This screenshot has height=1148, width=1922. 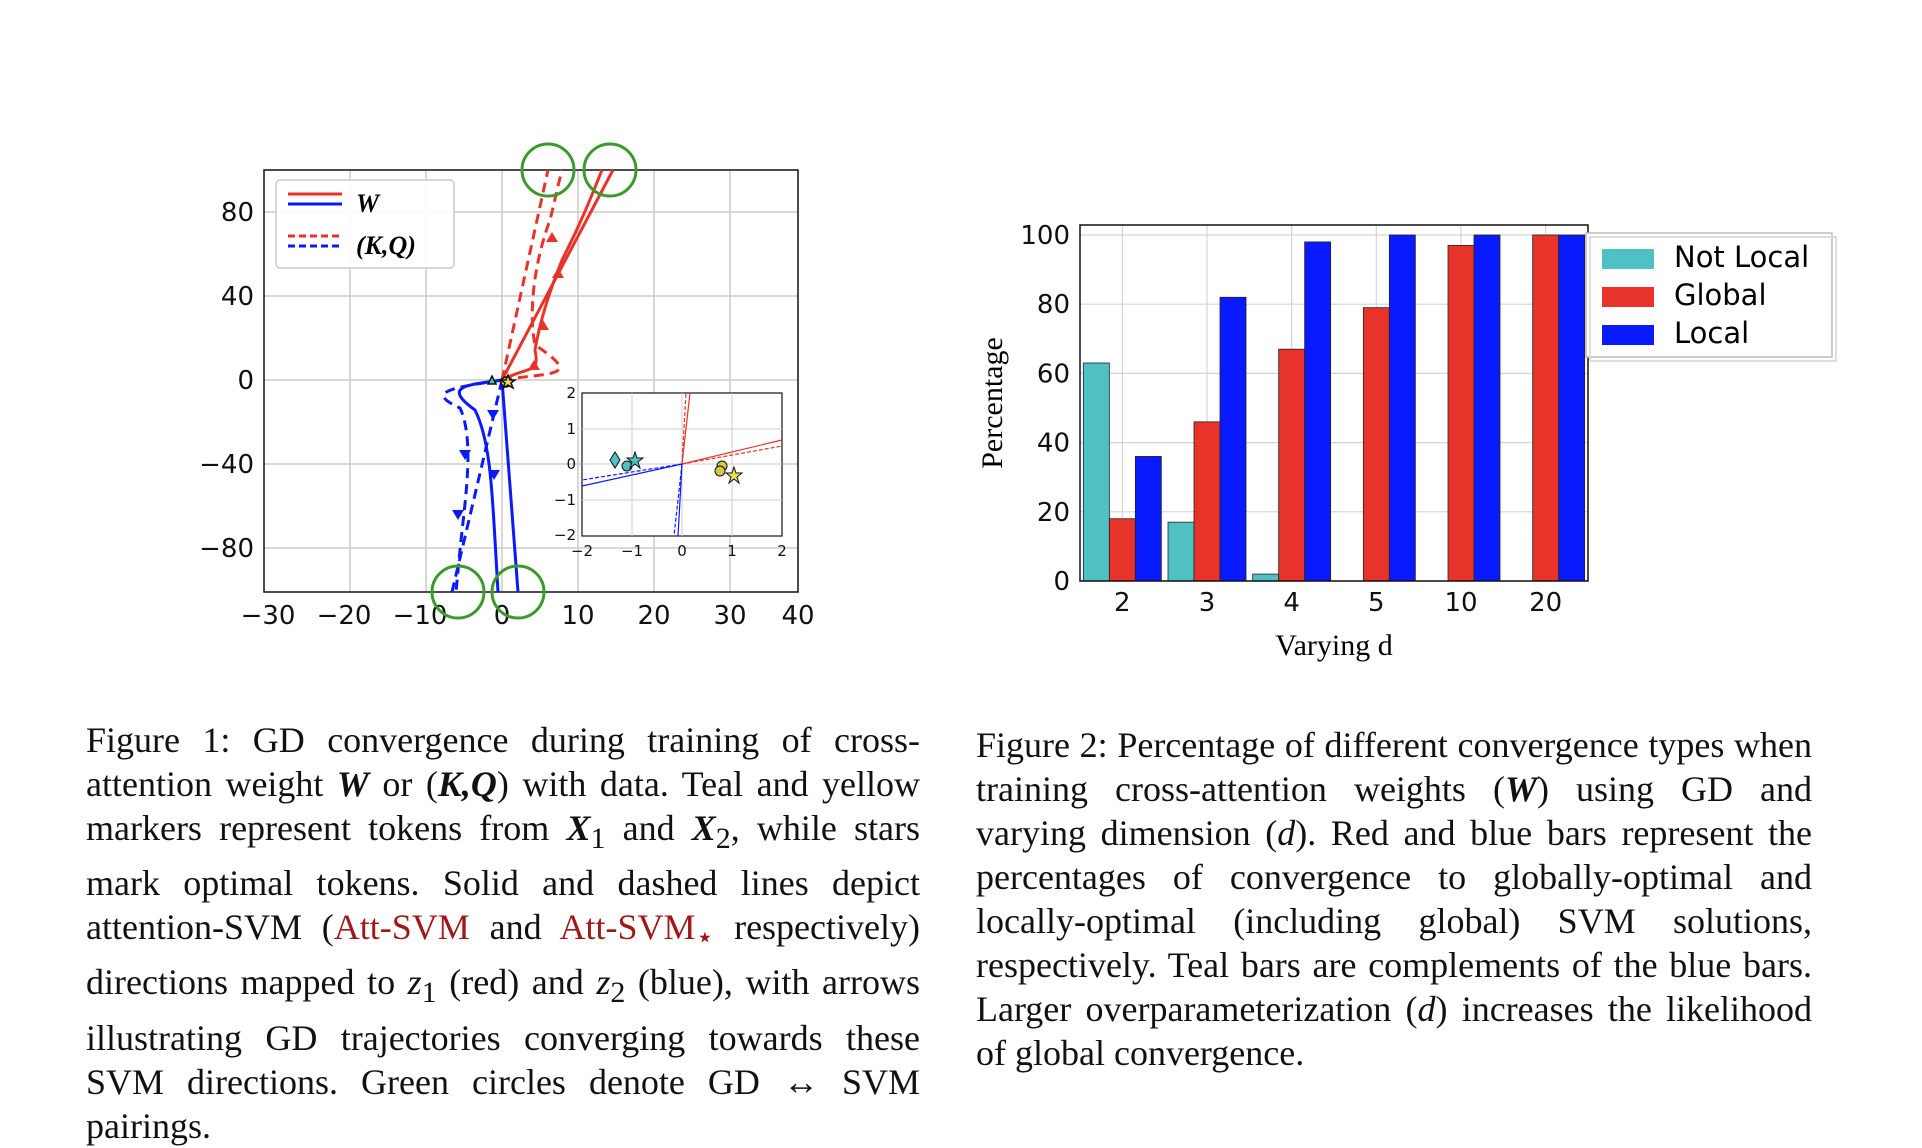 I want to click on blue-solid-gd-path, so click(x=480, y=485).